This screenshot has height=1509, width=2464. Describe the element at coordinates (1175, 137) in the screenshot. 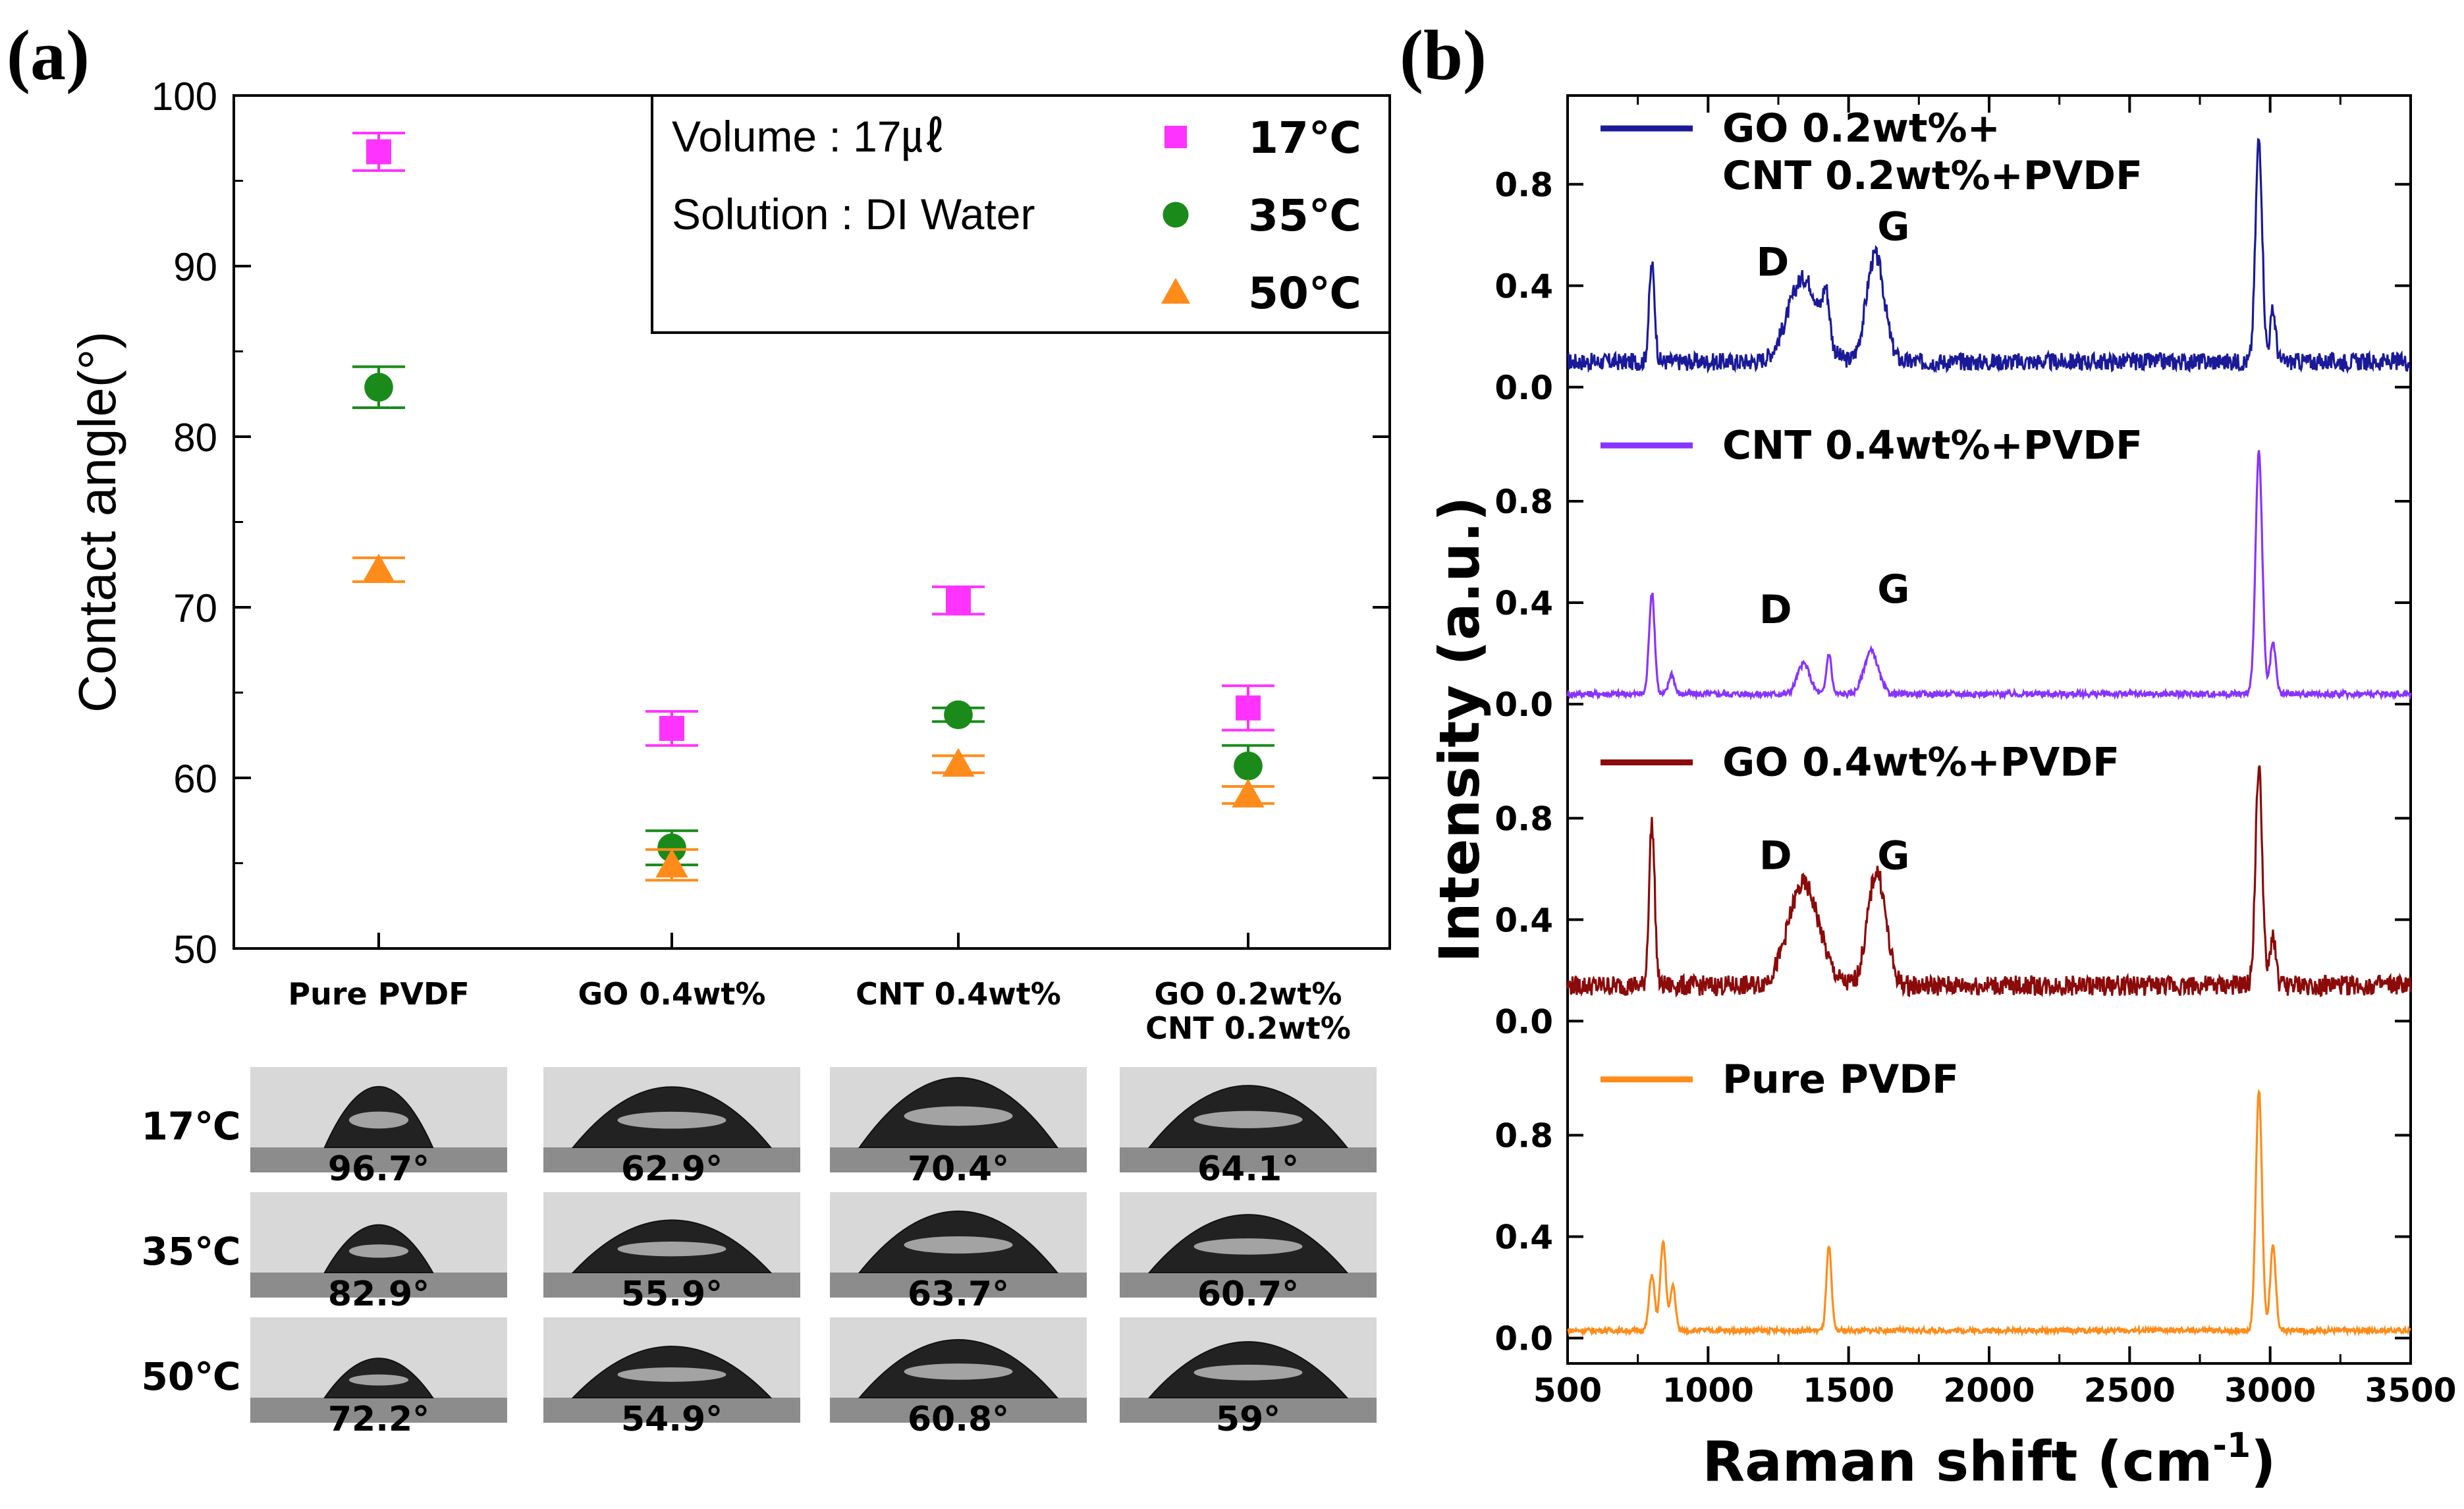

I see `legend-marker-square` at that location.